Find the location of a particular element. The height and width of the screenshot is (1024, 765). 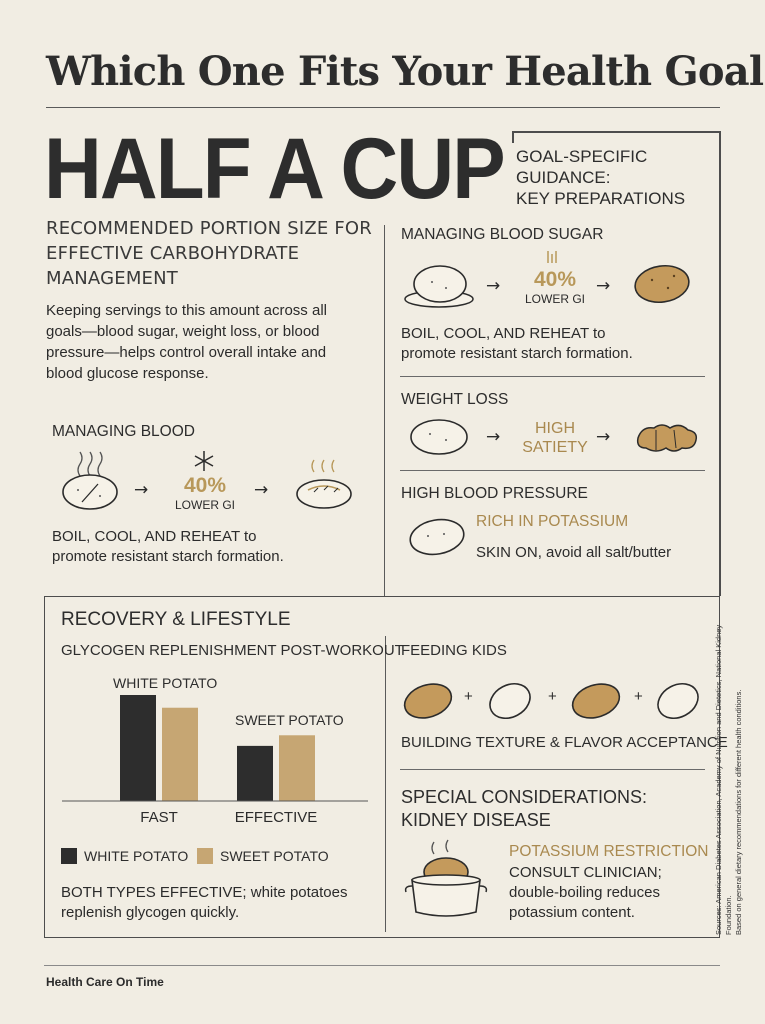

weight-loss-heading: WEIGHT LOSS is located at coordinates (455, 399).